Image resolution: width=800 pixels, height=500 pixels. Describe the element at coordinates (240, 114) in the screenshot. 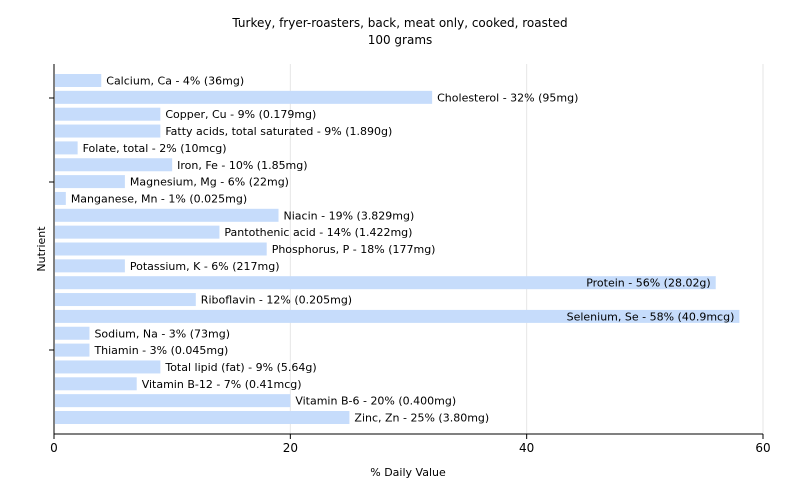

I see `bar-label: Copper, Cu - 9% (0.179mg)` at that location.